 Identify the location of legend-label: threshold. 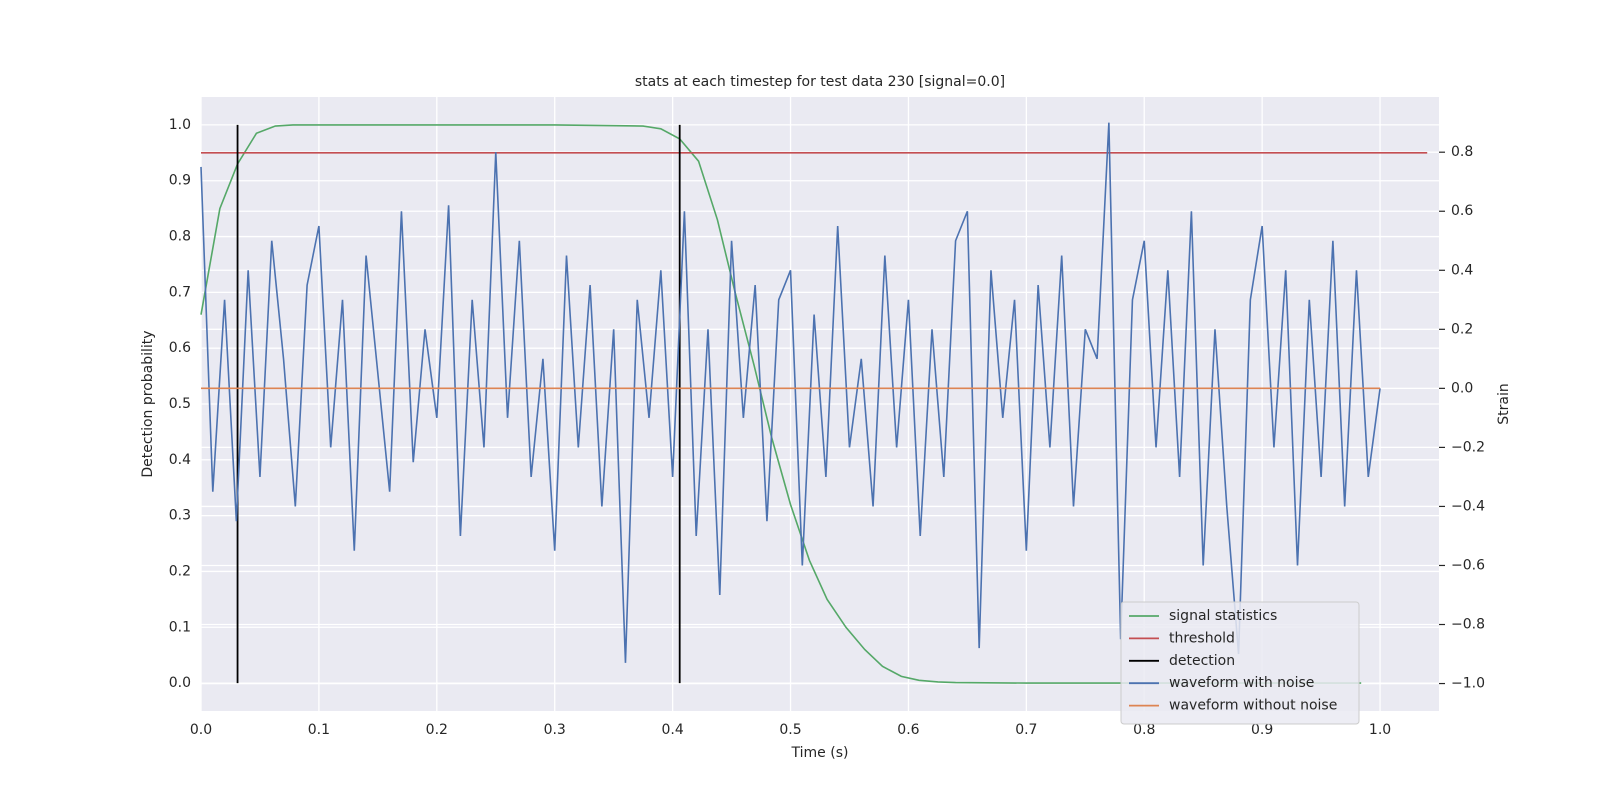
(1202, 638).